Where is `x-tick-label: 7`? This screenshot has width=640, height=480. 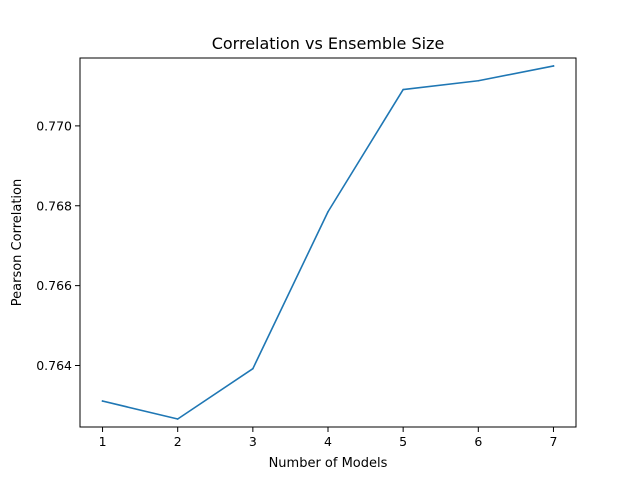 x-tick-label: 7 is located at coordinates (553, 441).